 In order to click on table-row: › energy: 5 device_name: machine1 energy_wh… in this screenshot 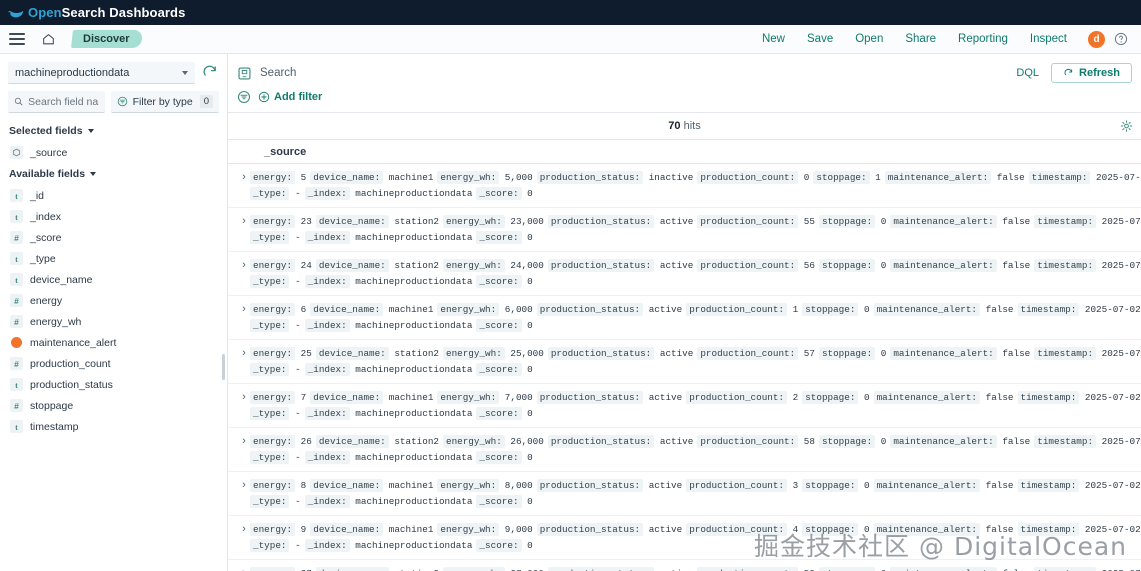, I will do `click(684, 186)`.